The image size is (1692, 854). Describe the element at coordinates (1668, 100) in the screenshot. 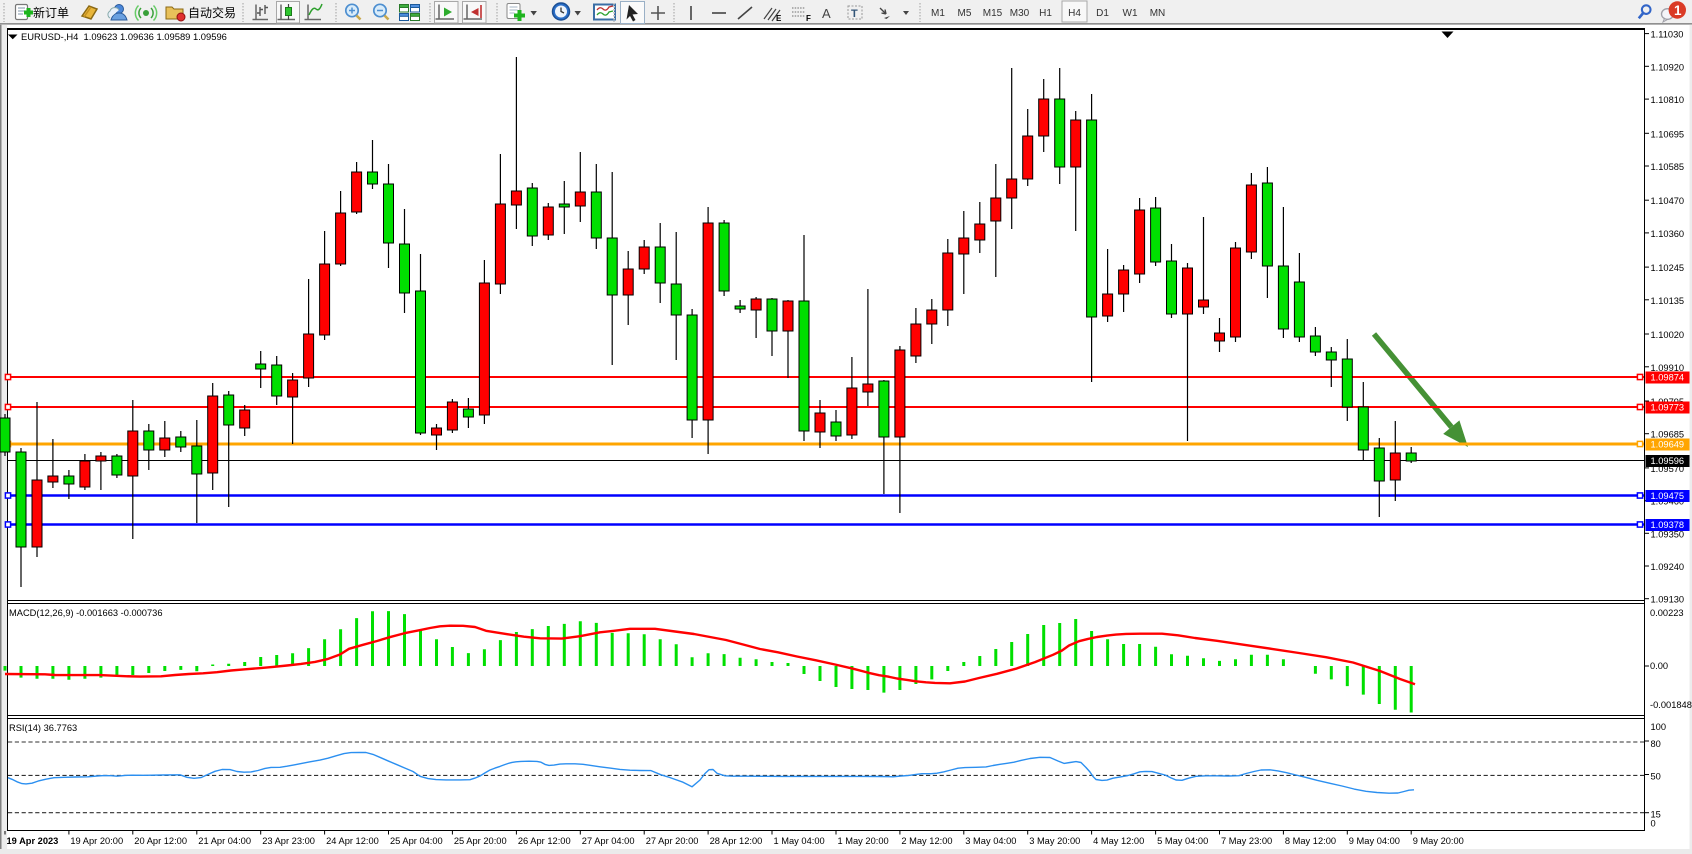

I see `svg-text: 1.10810` at that location.